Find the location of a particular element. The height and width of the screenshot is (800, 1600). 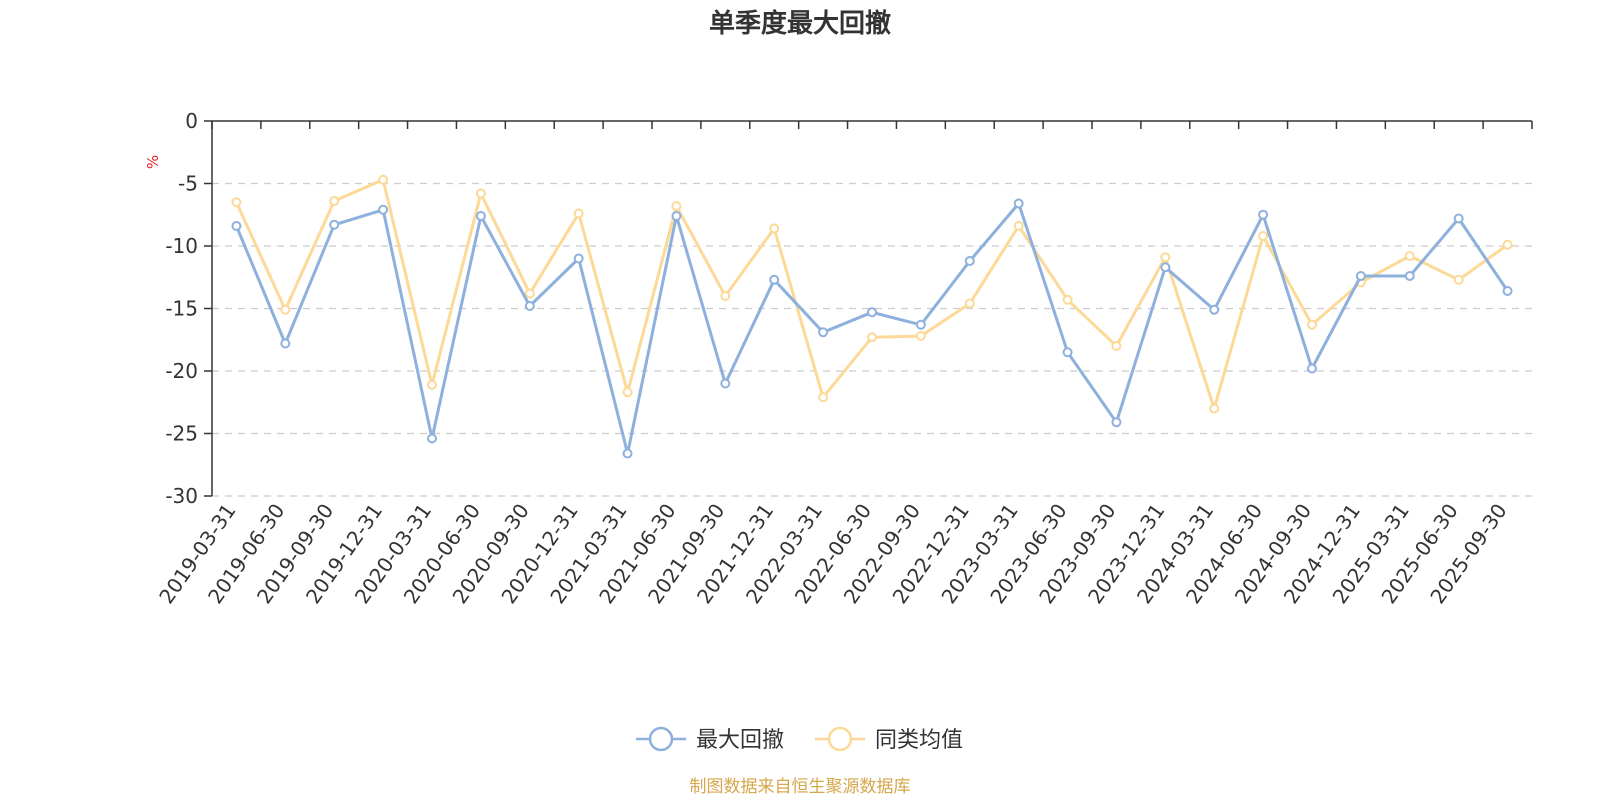

y-axis-unit-label: % is located at coordinates (153, 162).